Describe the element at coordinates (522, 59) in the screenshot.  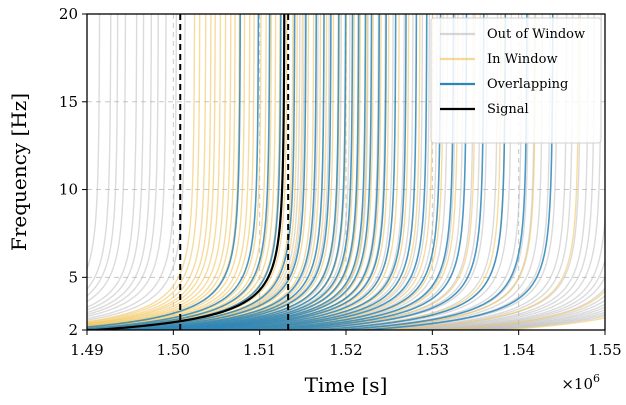
I see `legend-label: In Window` at that location.